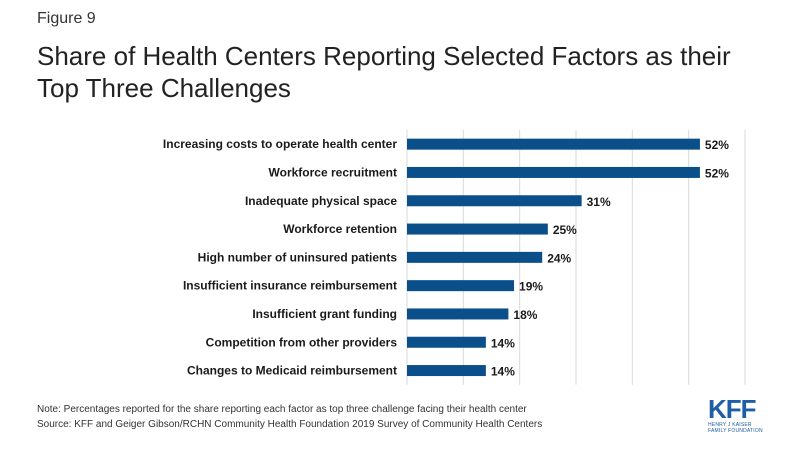 This screenshot has width=800, height=450. What do you see at coordinates (302, 342) in the screenshot?
I see `category-label: Competition from other providers` at bounding box center [302, 342].